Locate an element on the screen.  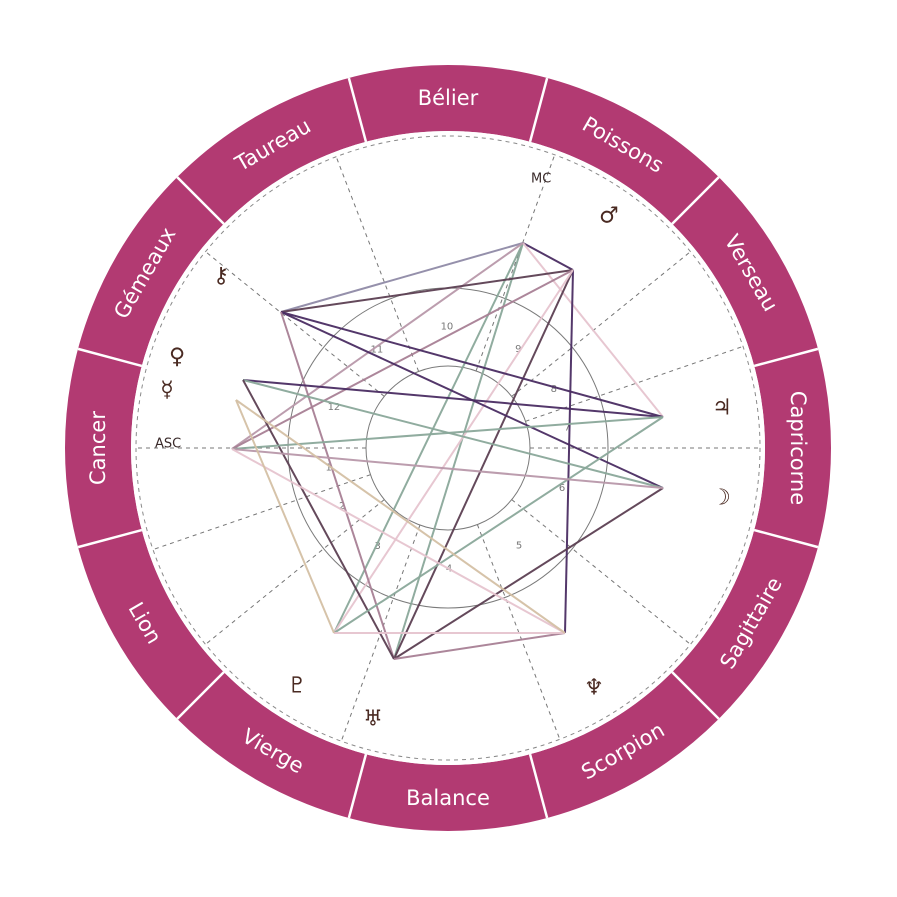
sign-label-balance: Balance is located at coordinates (448, 798).